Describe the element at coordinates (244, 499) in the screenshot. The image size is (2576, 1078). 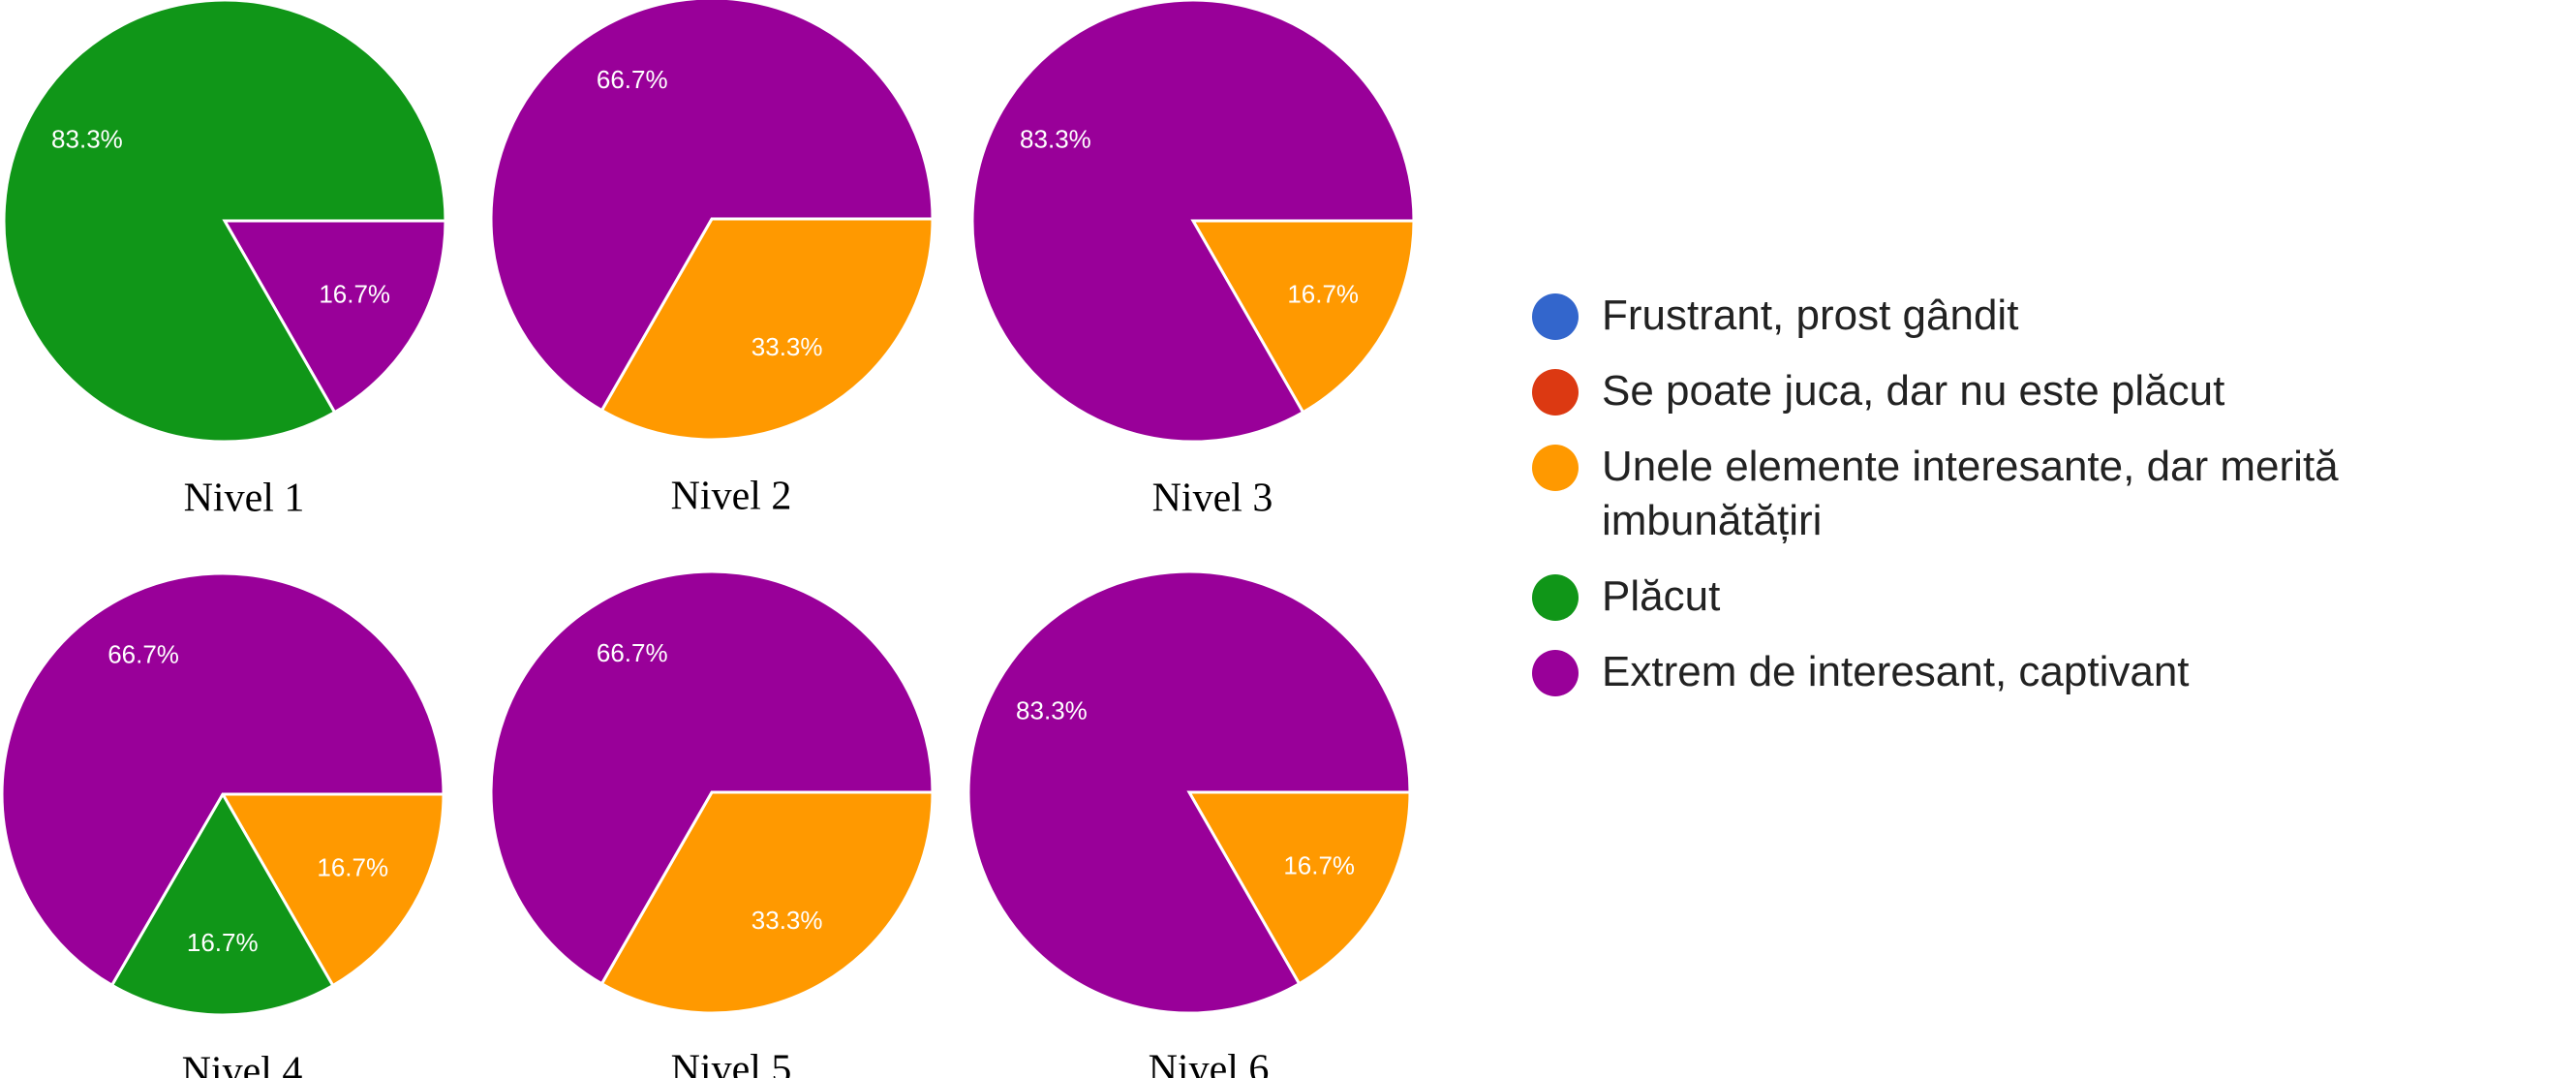
I see `pie-caption: Nivel 1` at that location.